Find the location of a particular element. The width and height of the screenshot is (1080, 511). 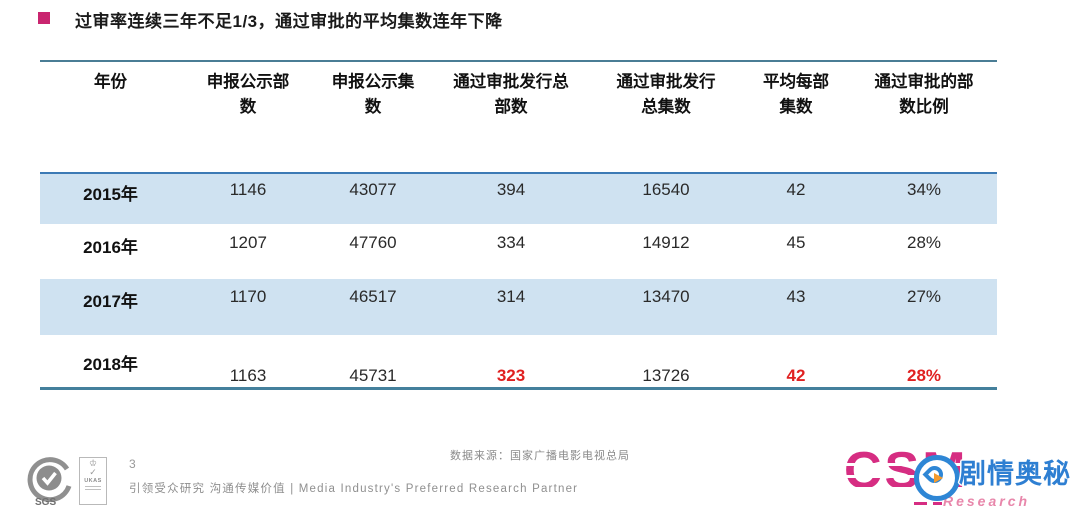

check-icon: ✓ is located at coordinates (93, 472).